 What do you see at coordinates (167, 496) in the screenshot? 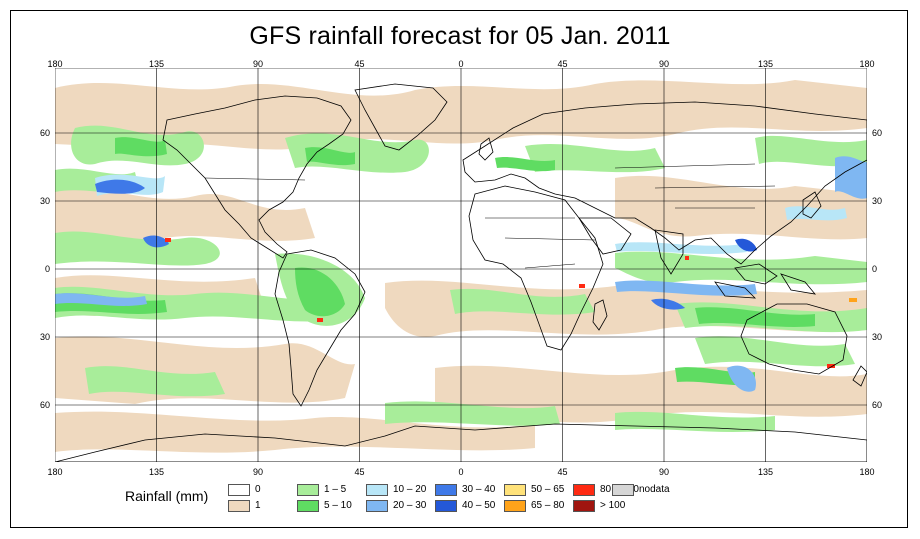
I see `legend-title: Rainfall (mm)` at bounding box center [167, 496].